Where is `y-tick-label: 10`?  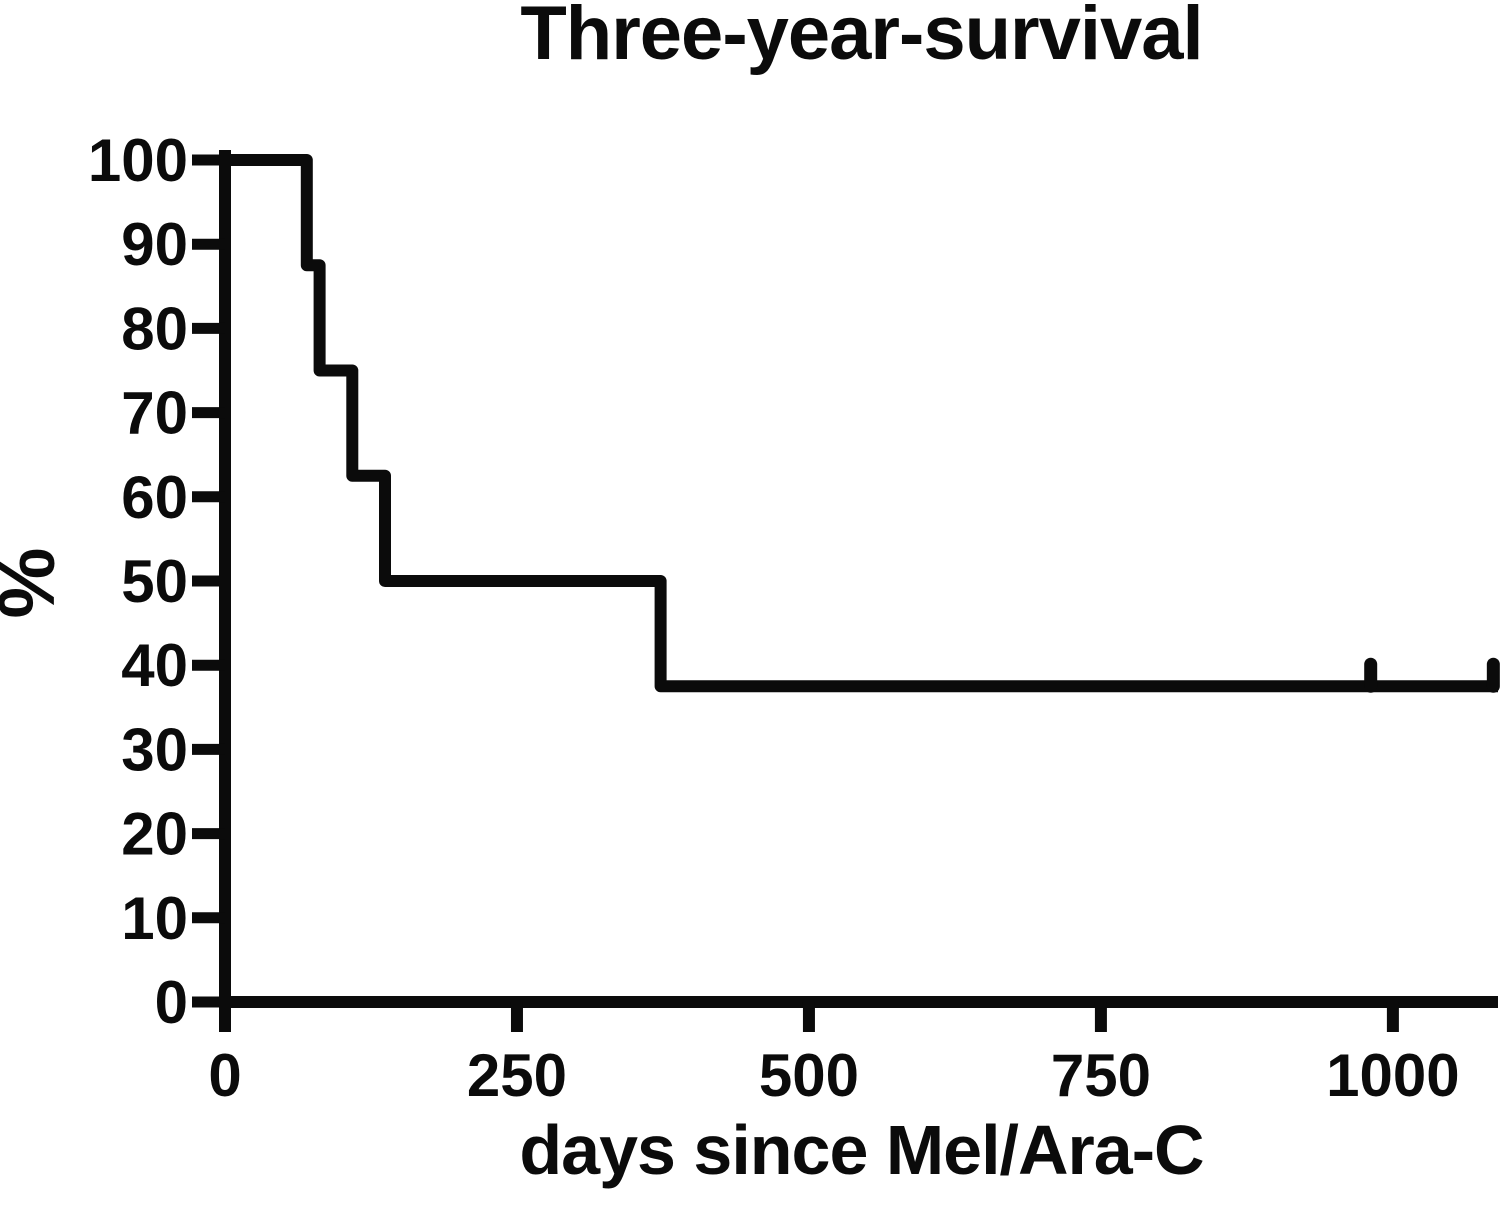
y-tick-label: 10 is located at coordinates (154, 918).